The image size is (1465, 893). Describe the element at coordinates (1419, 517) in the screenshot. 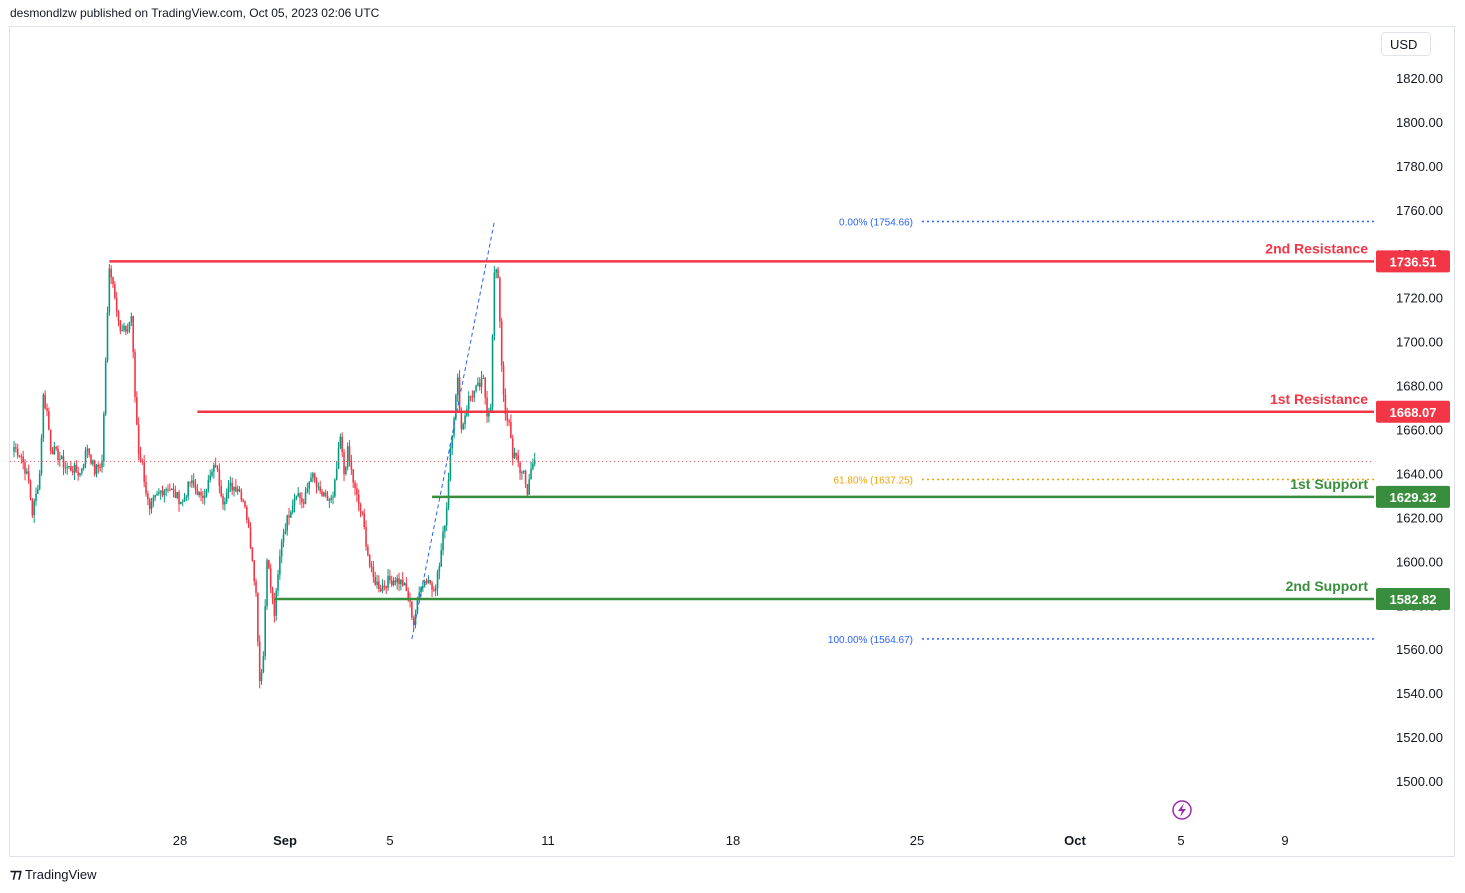

I see `y-tick-label: 1620.00` at that location.